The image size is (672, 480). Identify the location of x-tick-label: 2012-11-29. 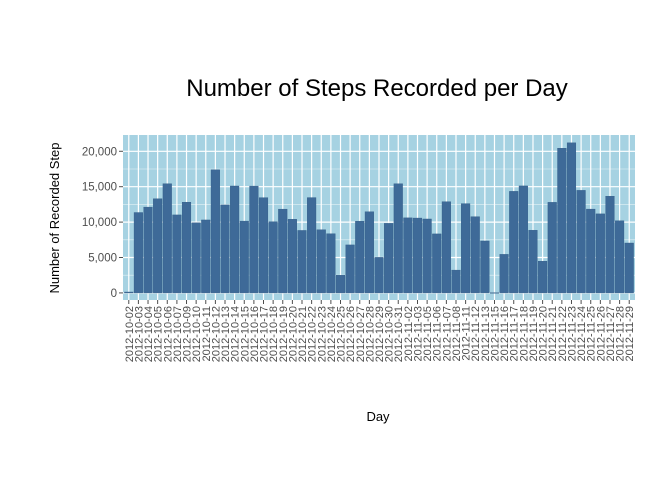
(630, 333).